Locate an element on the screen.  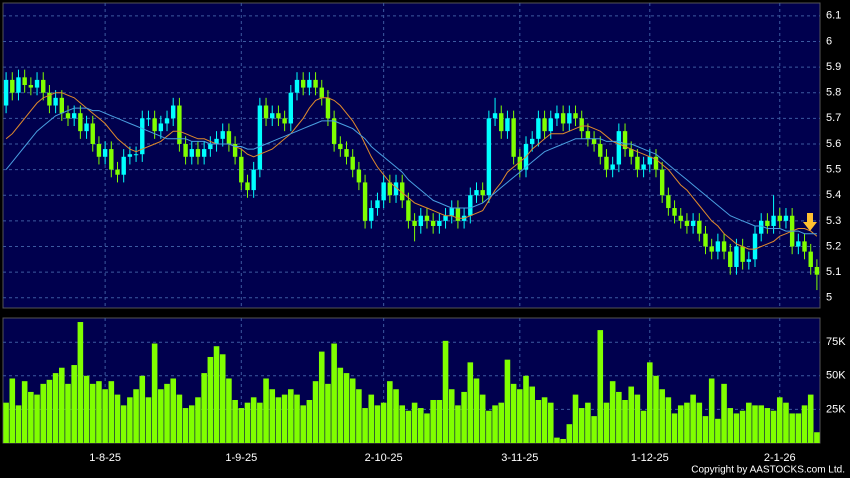
y-tick-label: 5 is located at coordinates (829, 298).